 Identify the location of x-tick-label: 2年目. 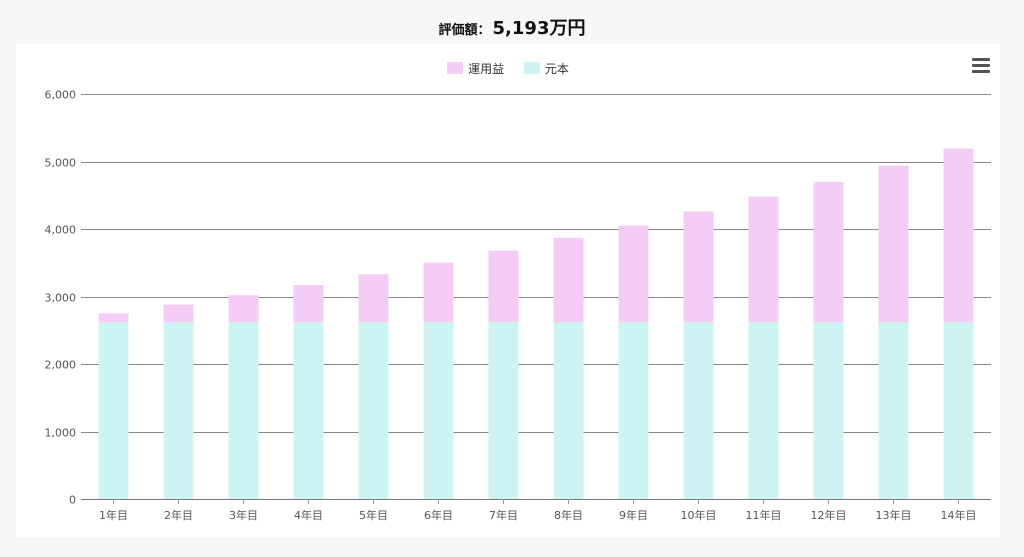
(178, 515).